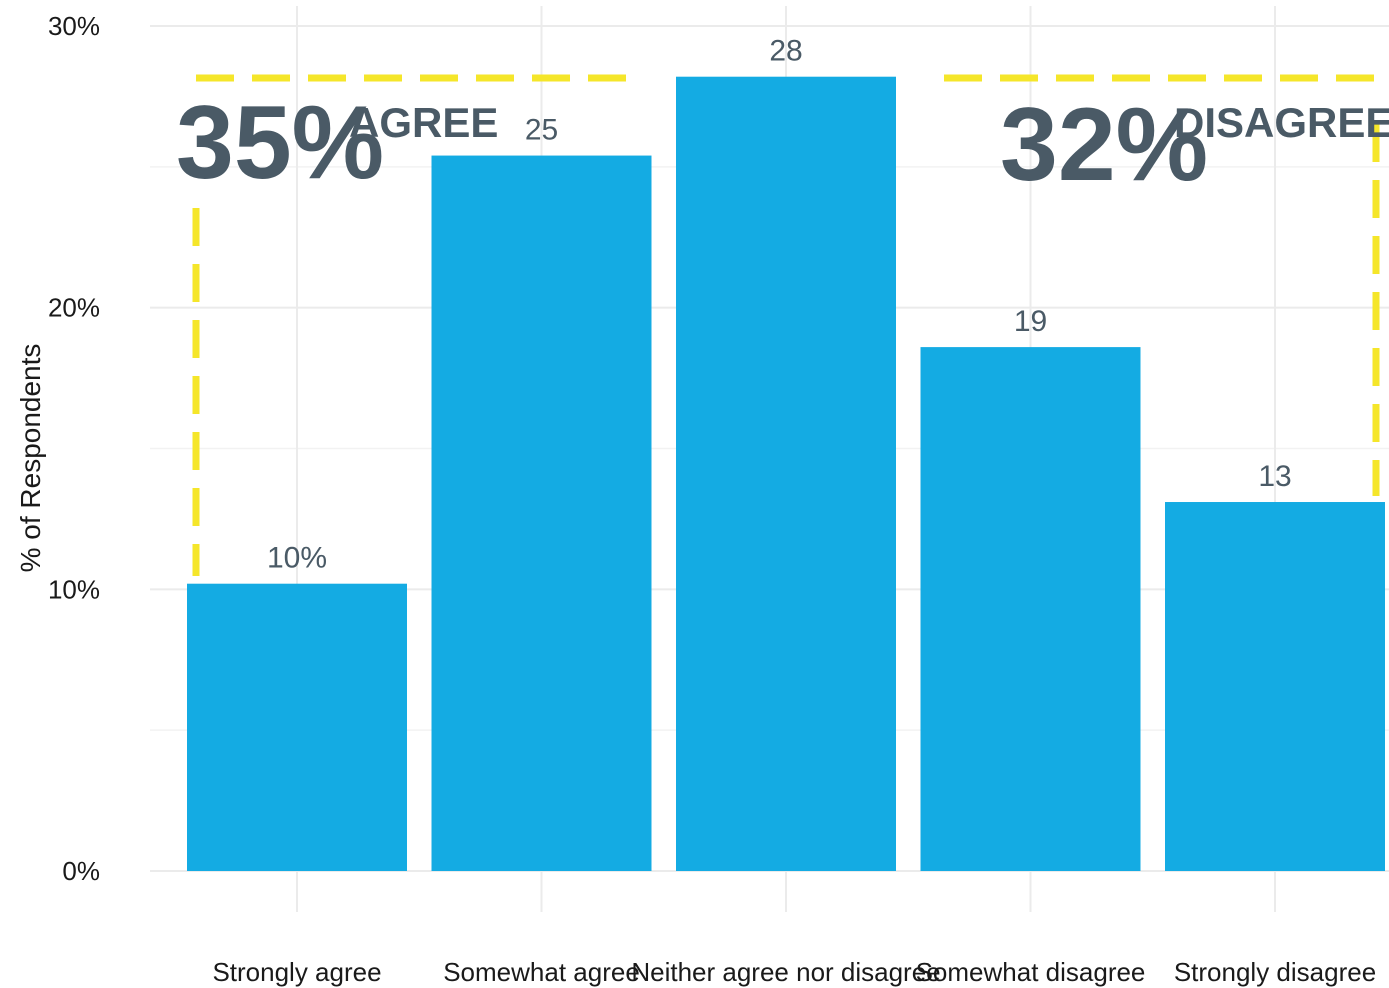  What do you see at coordinates (1275, 972) in the screenshot?
I see `x-tick-label: Strongly disagree` at bounding box center [1275, 972].